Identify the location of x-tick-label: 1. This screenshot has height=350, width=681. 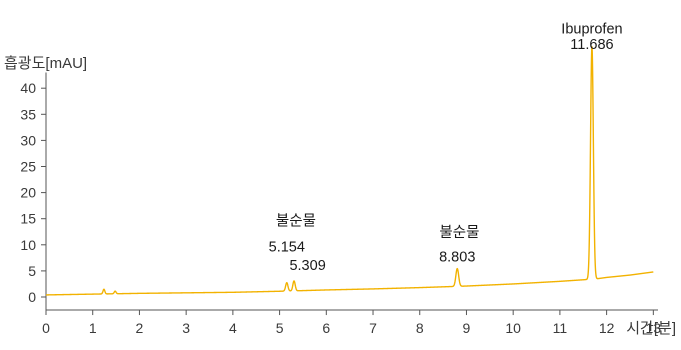
(93, 328).